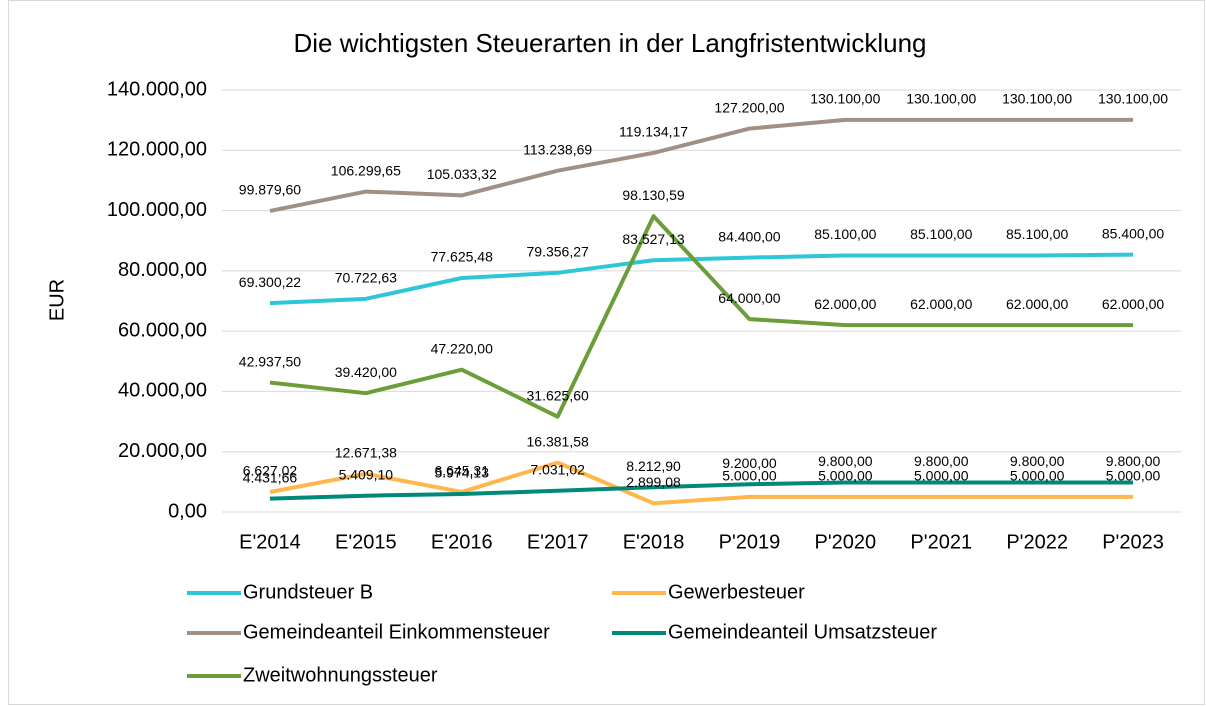 Image resolution: width=1206 pixels, height=706 pixels. Describe the element at coordinates (162, 270) in the screenshot. I see `y-tick-label: 80.000,00` at that location.